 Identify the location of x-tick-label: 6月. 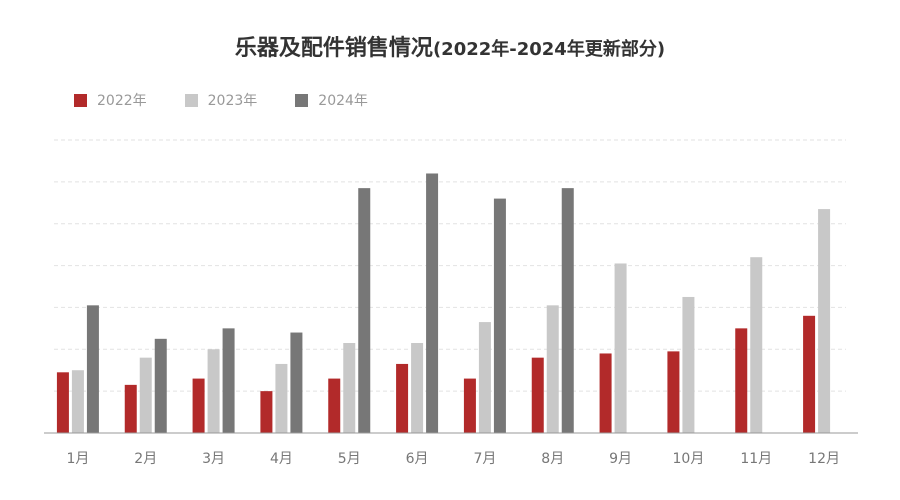
(417, 459).